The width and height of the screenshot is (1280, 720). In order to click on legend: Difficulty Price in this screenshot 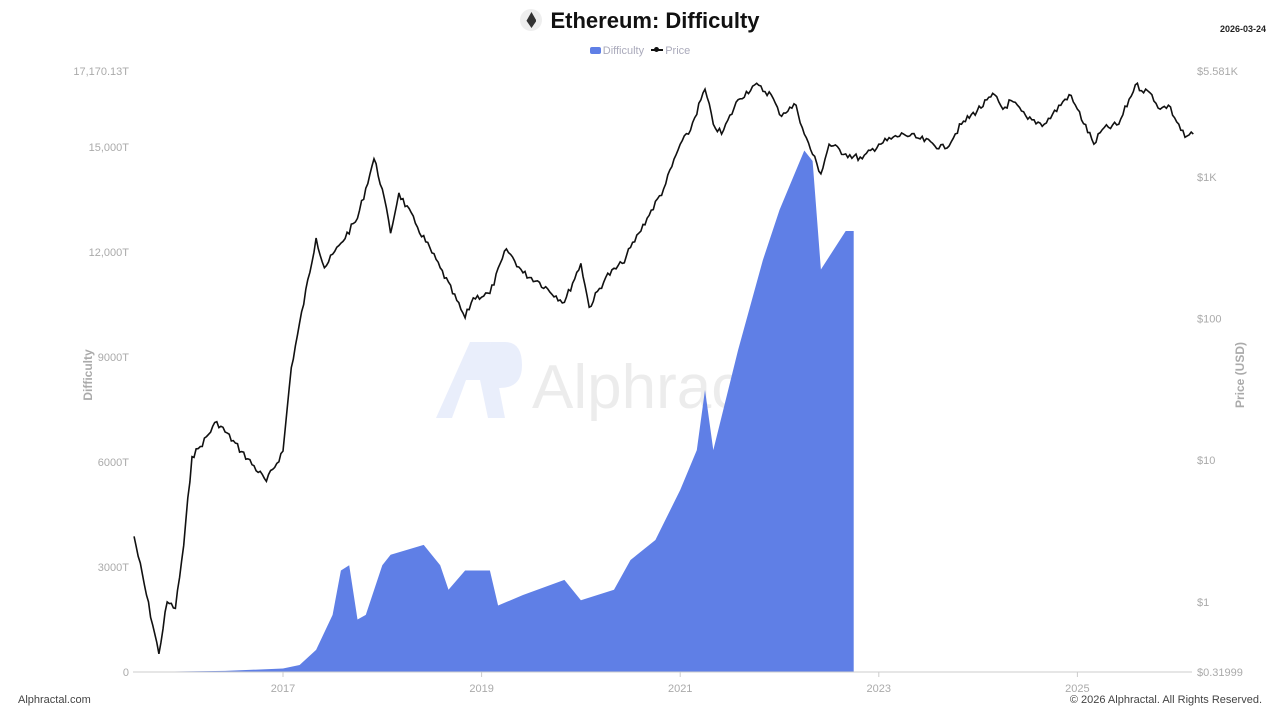, I will do `click(640, 51)`.